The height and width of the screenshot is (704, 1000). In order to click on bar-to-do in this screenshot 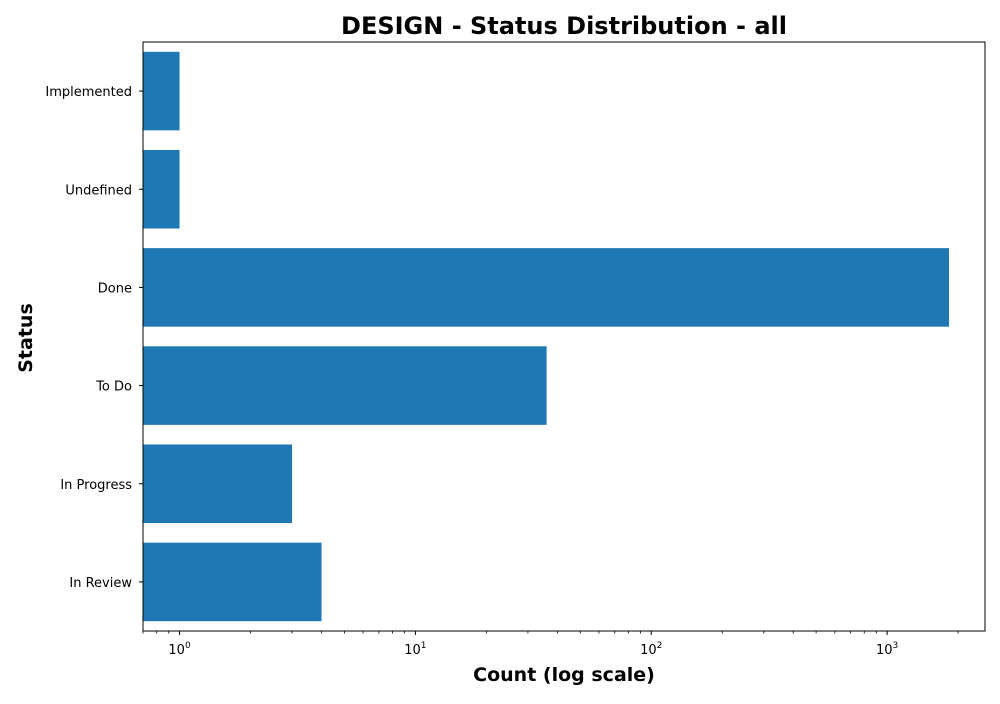, I will do `click(345, 385)`.